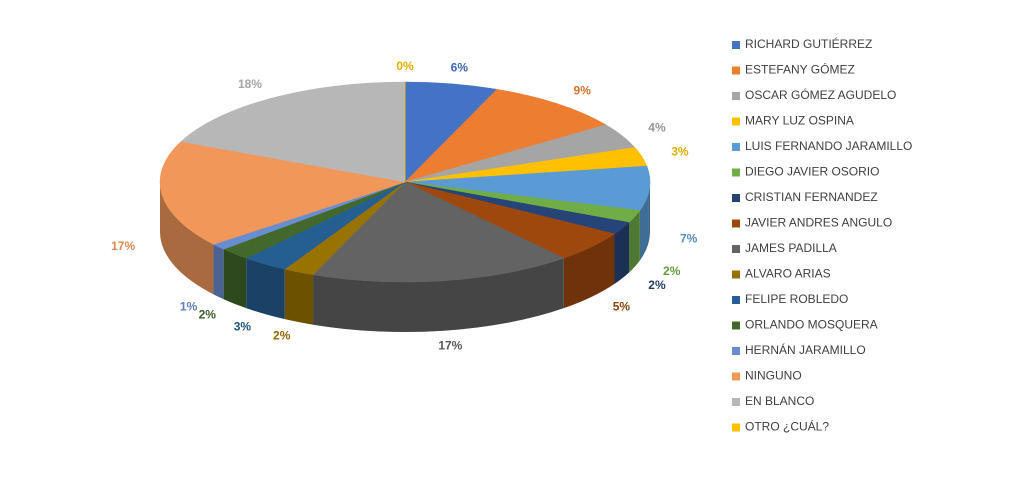 Image resolution: width=1024 pixels, height=497 pixels. What do you see at coordinates (583, 90) in the screenshot?
I see `data-label: 9%` at bounding box center [583, 90].